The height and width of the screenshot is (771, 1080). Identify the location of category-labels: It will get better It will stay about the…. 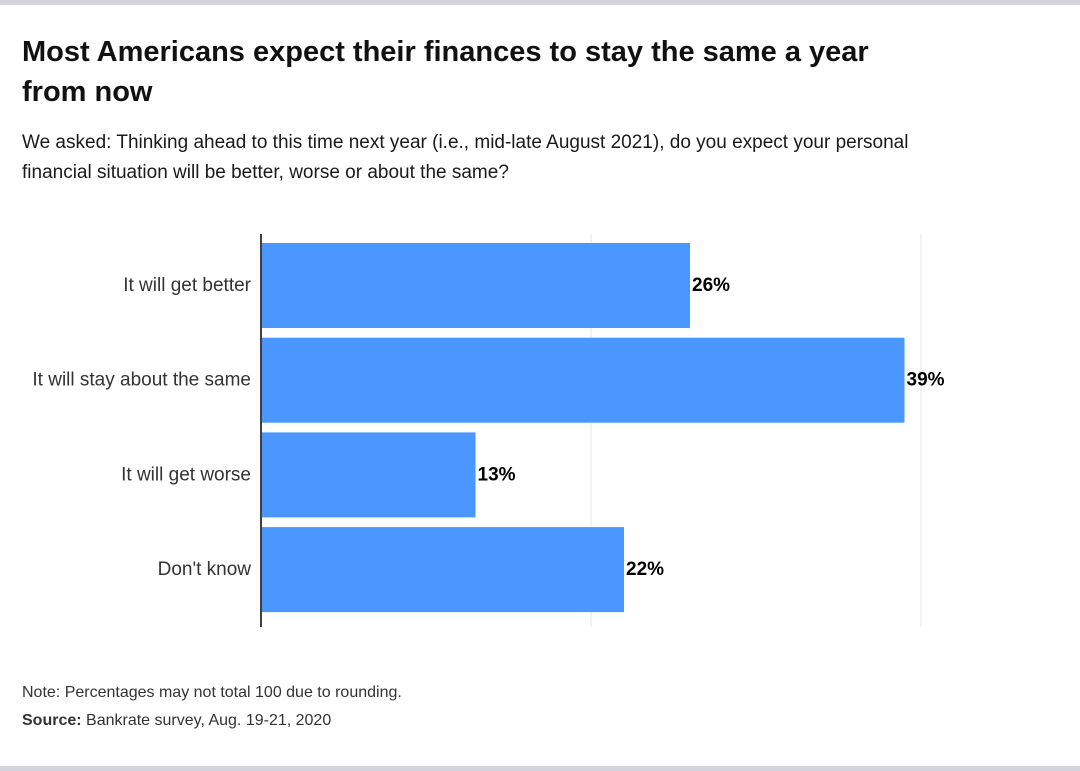
(141, 427).